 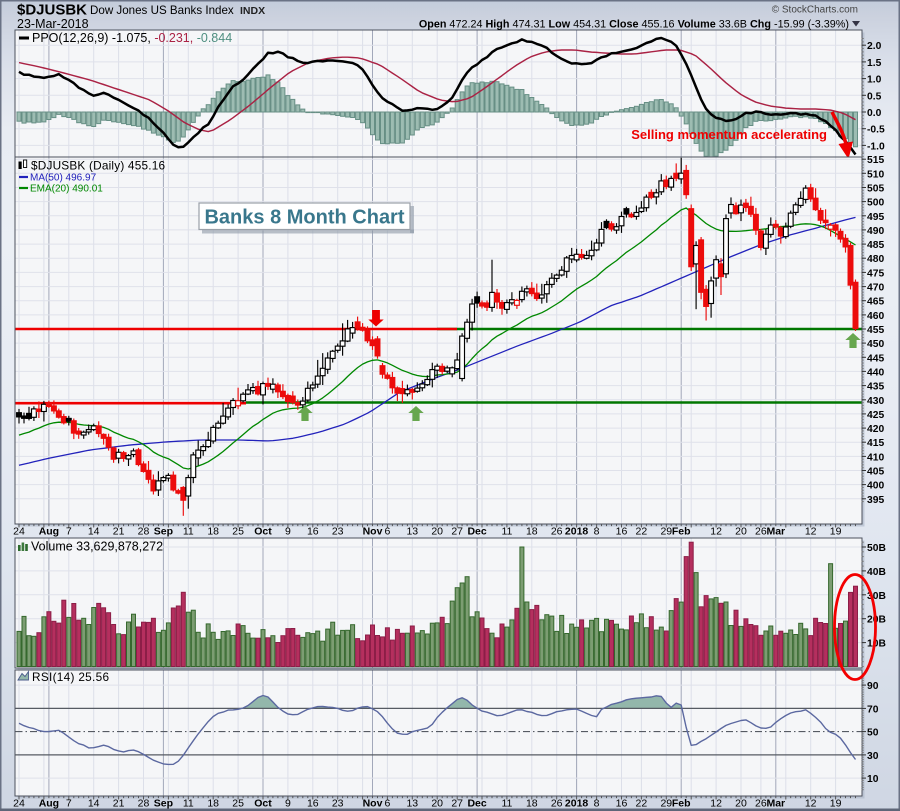 What do you see at coordinates (875, 415) in the screenshot?
I see `svg-text: 425` at bounding box center [875, 415].